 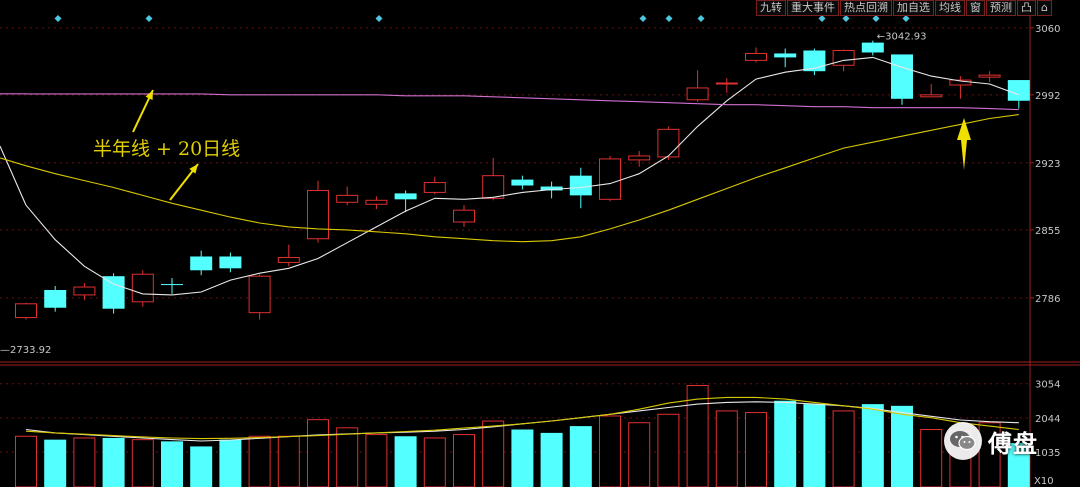 I want to click on toolbar-window-button: 窗, so click(x=975, y=8).